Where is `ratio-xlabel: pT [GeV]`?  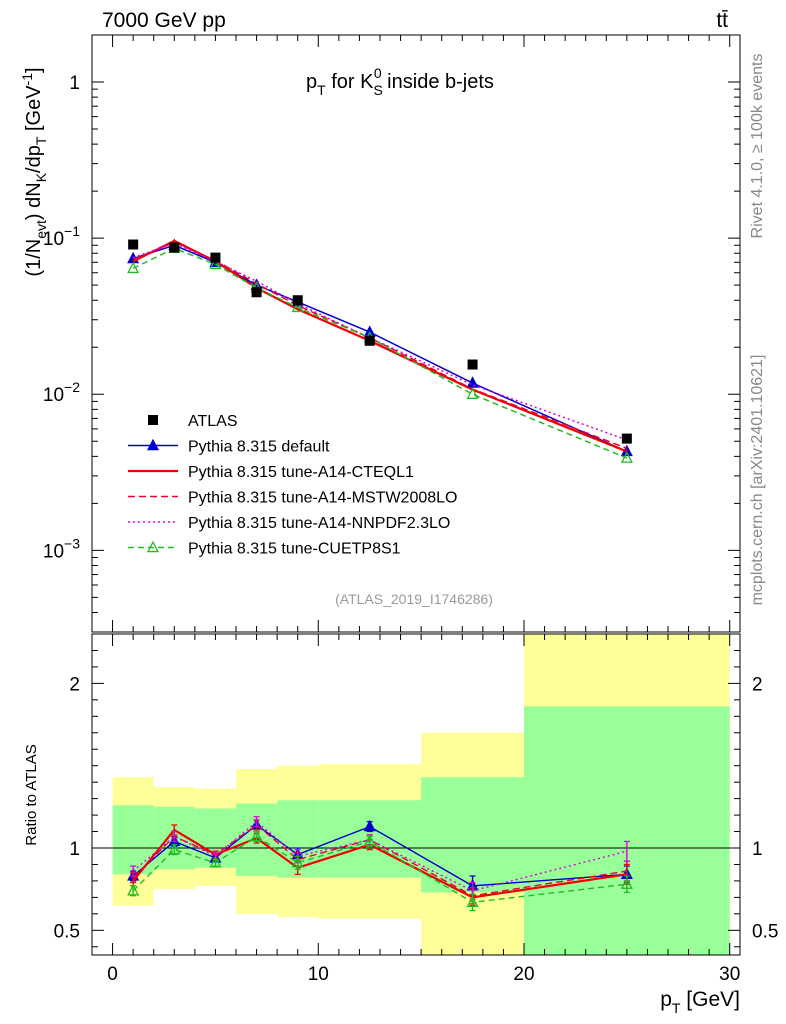
ratio-xlabel: pT [GeV] is located at coordinates (700, 1002).